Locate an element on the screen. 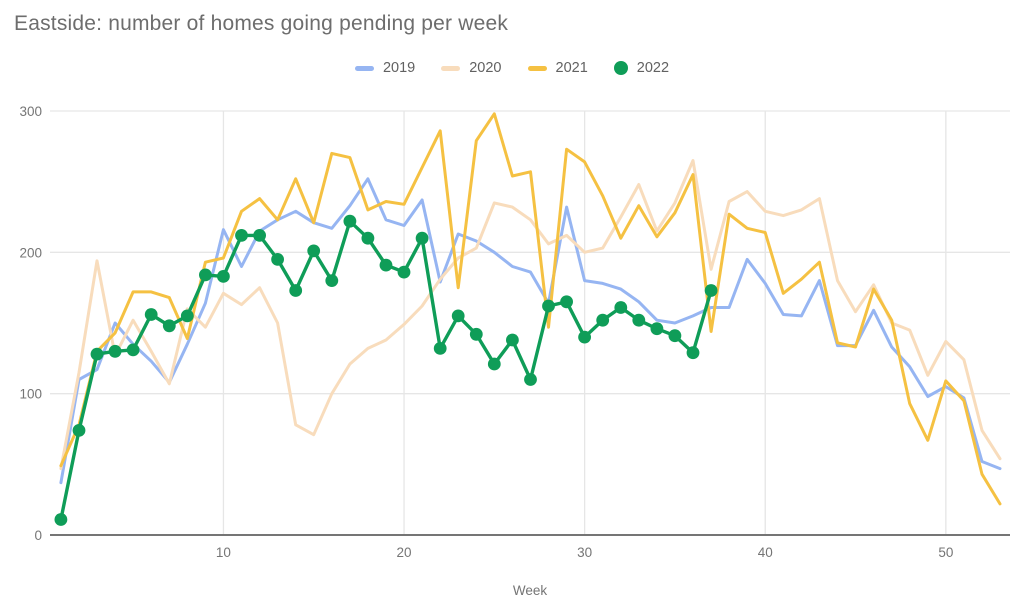 Image resolution: width=1024 pixels, height=615 pixels. legend-label-2022: 2022 is located at coordinates (653, 68).